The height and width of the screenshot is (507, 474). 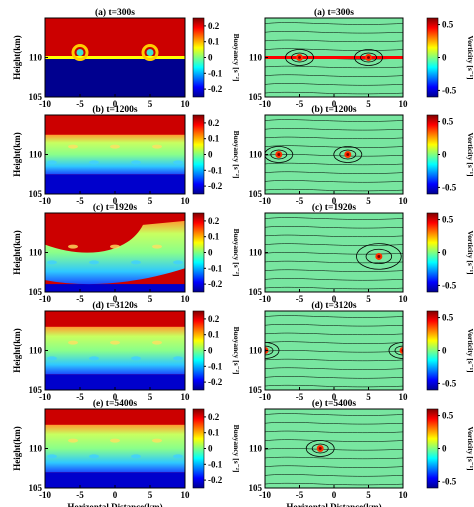 What do you see at coordinates (334, 12) in the screenshot?
I see `panel-title: (a) t=300s` at bounding box center [334, 12].